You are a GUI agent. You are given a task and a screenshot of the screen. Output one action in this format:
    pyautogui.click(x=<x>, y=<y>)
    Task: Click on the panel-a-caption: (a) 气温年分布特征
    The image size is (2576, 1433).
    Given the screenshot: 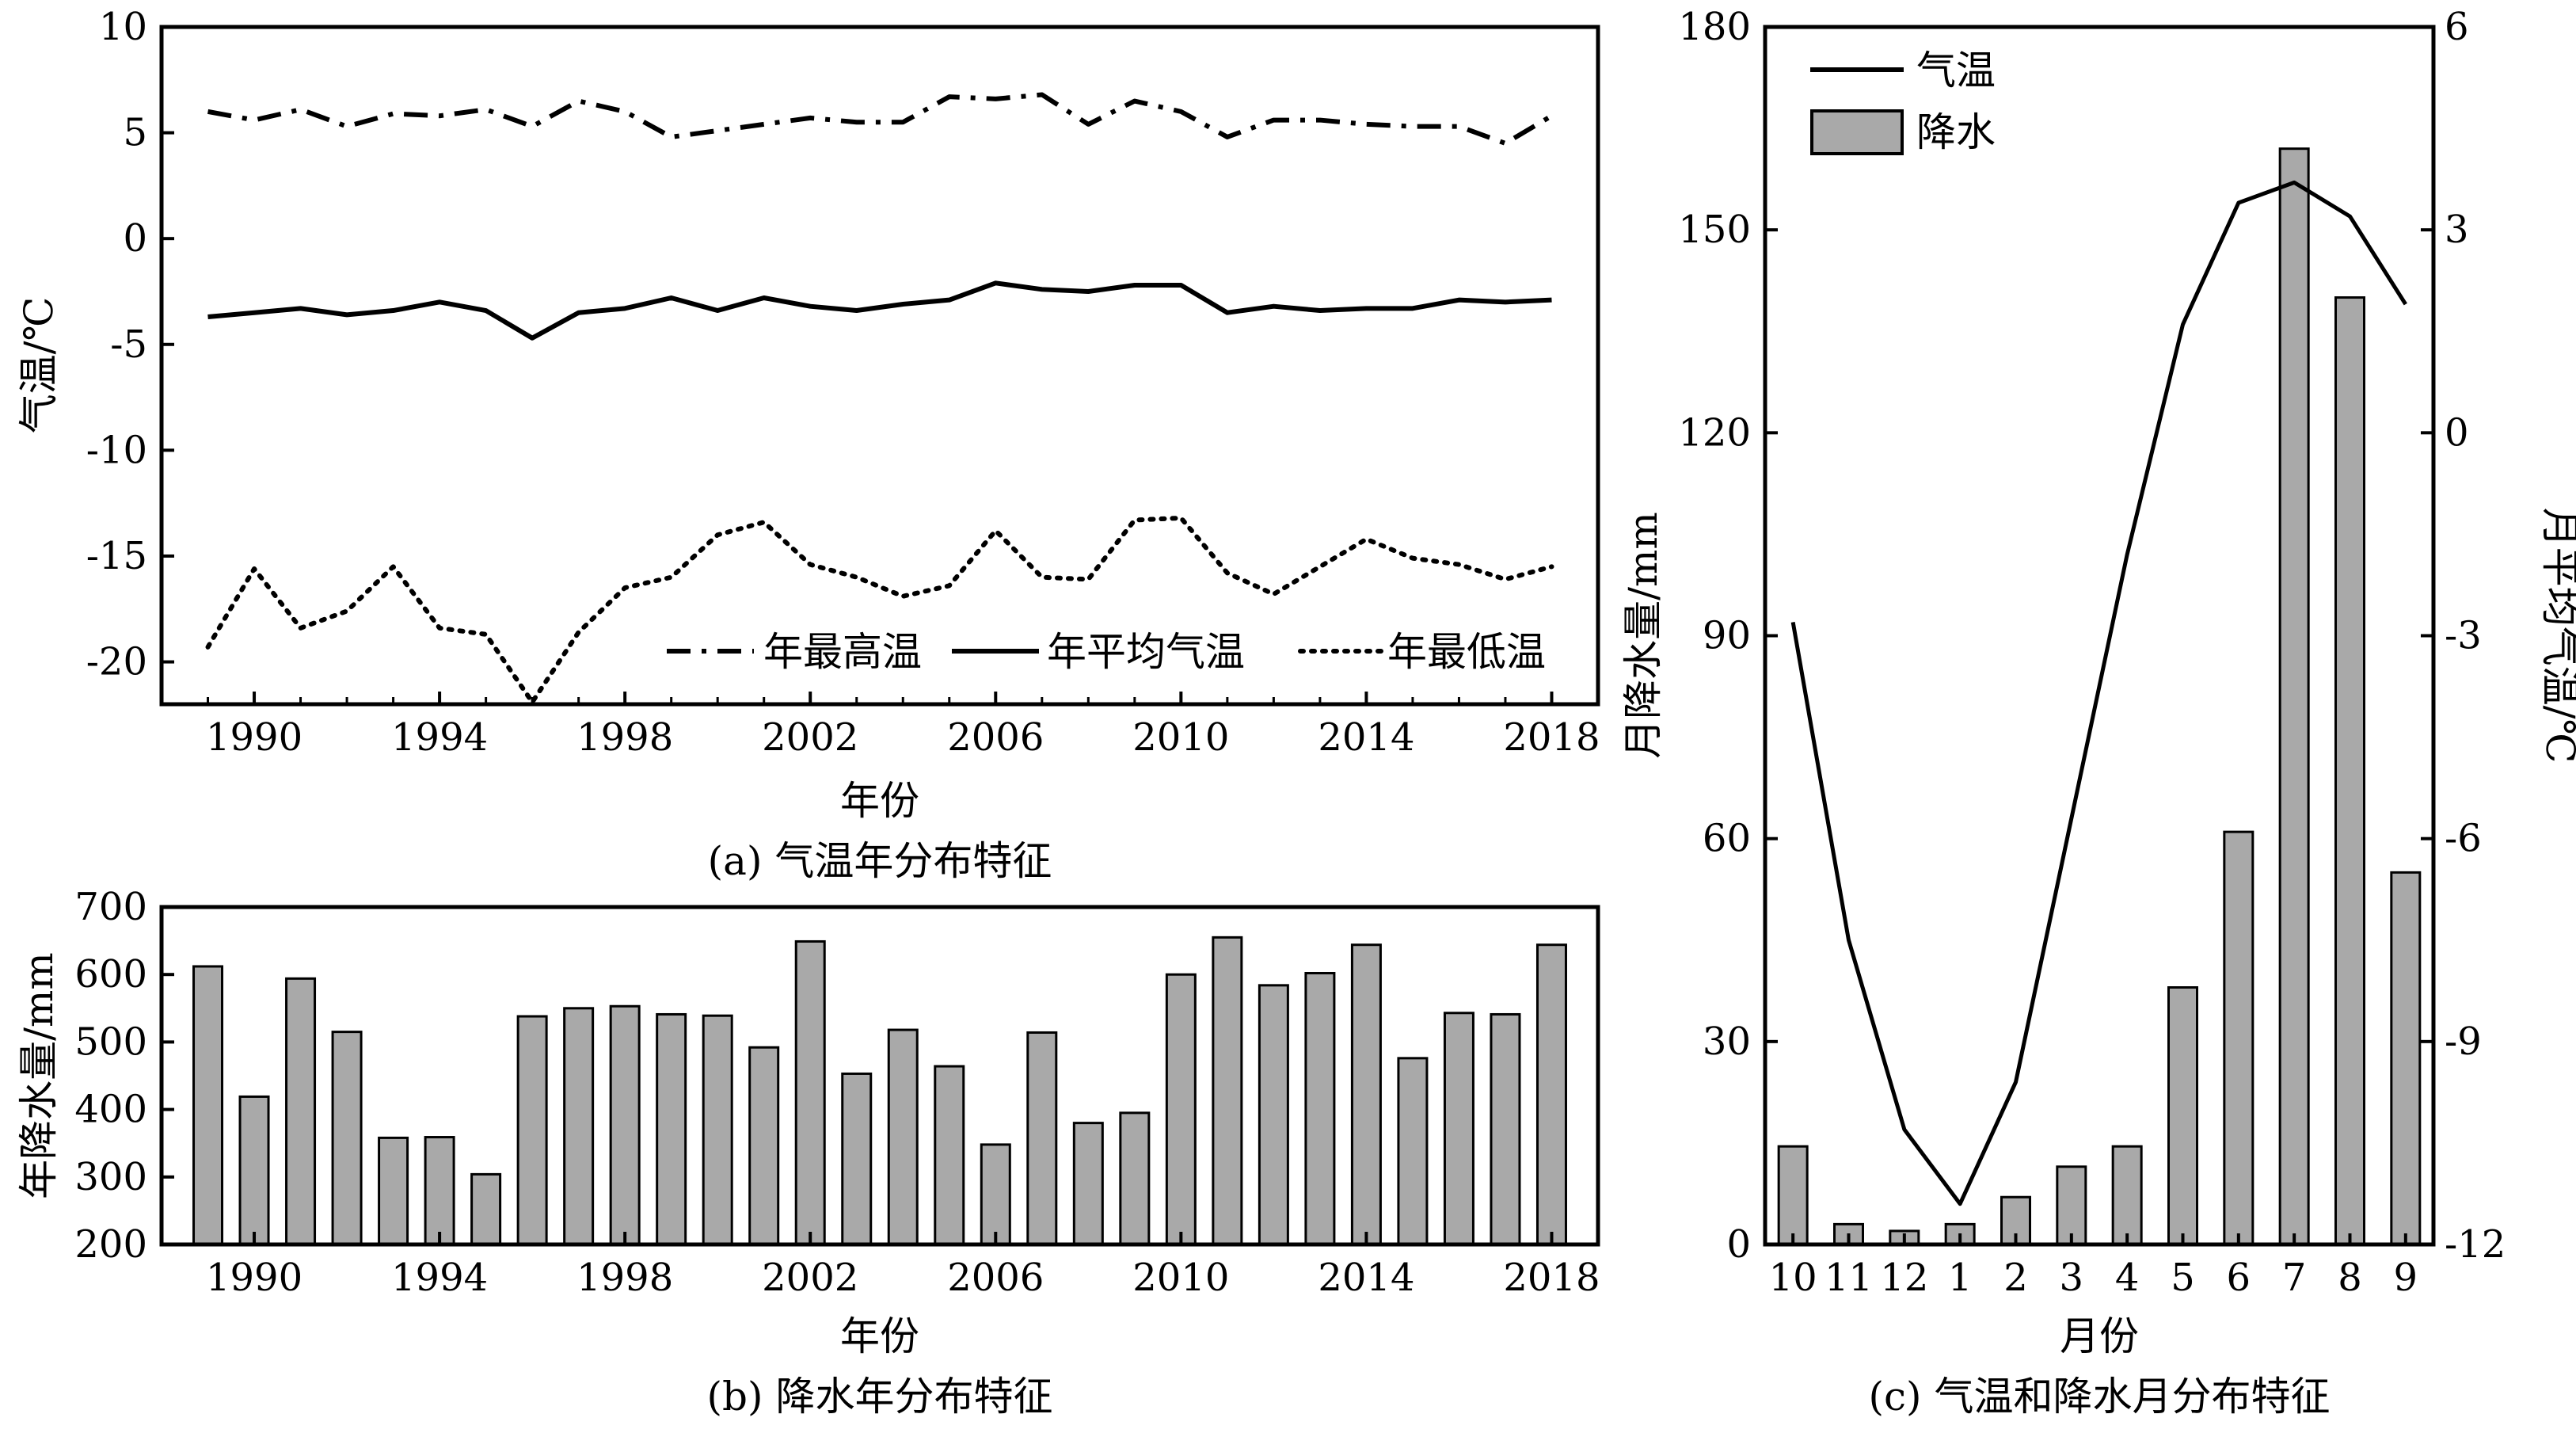 What is the action you would take?
    pyautogui.click(x=880, y=861)
    